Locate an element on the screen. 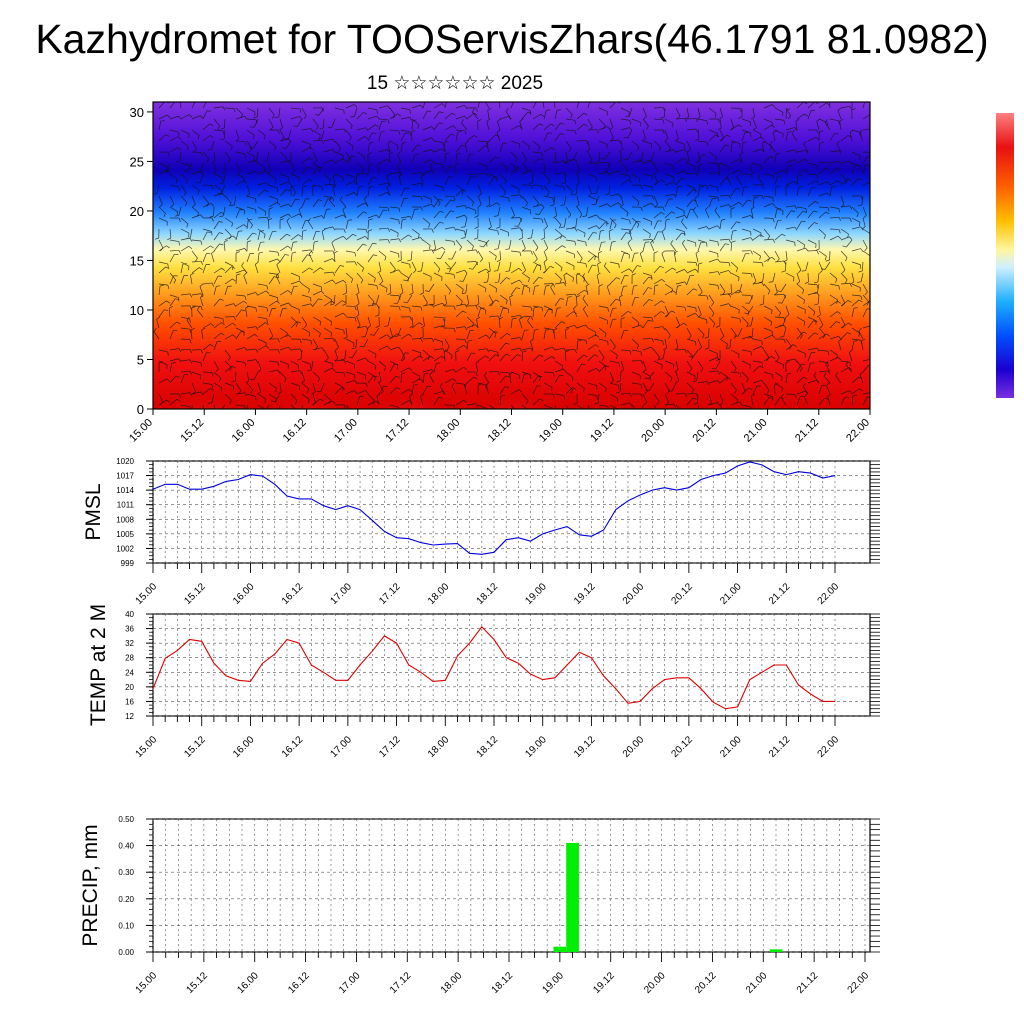 Image resolution: width=1024 pixels, height=1024 pixels. y-tick-label: 1020 is located at coordinates (125, 461).